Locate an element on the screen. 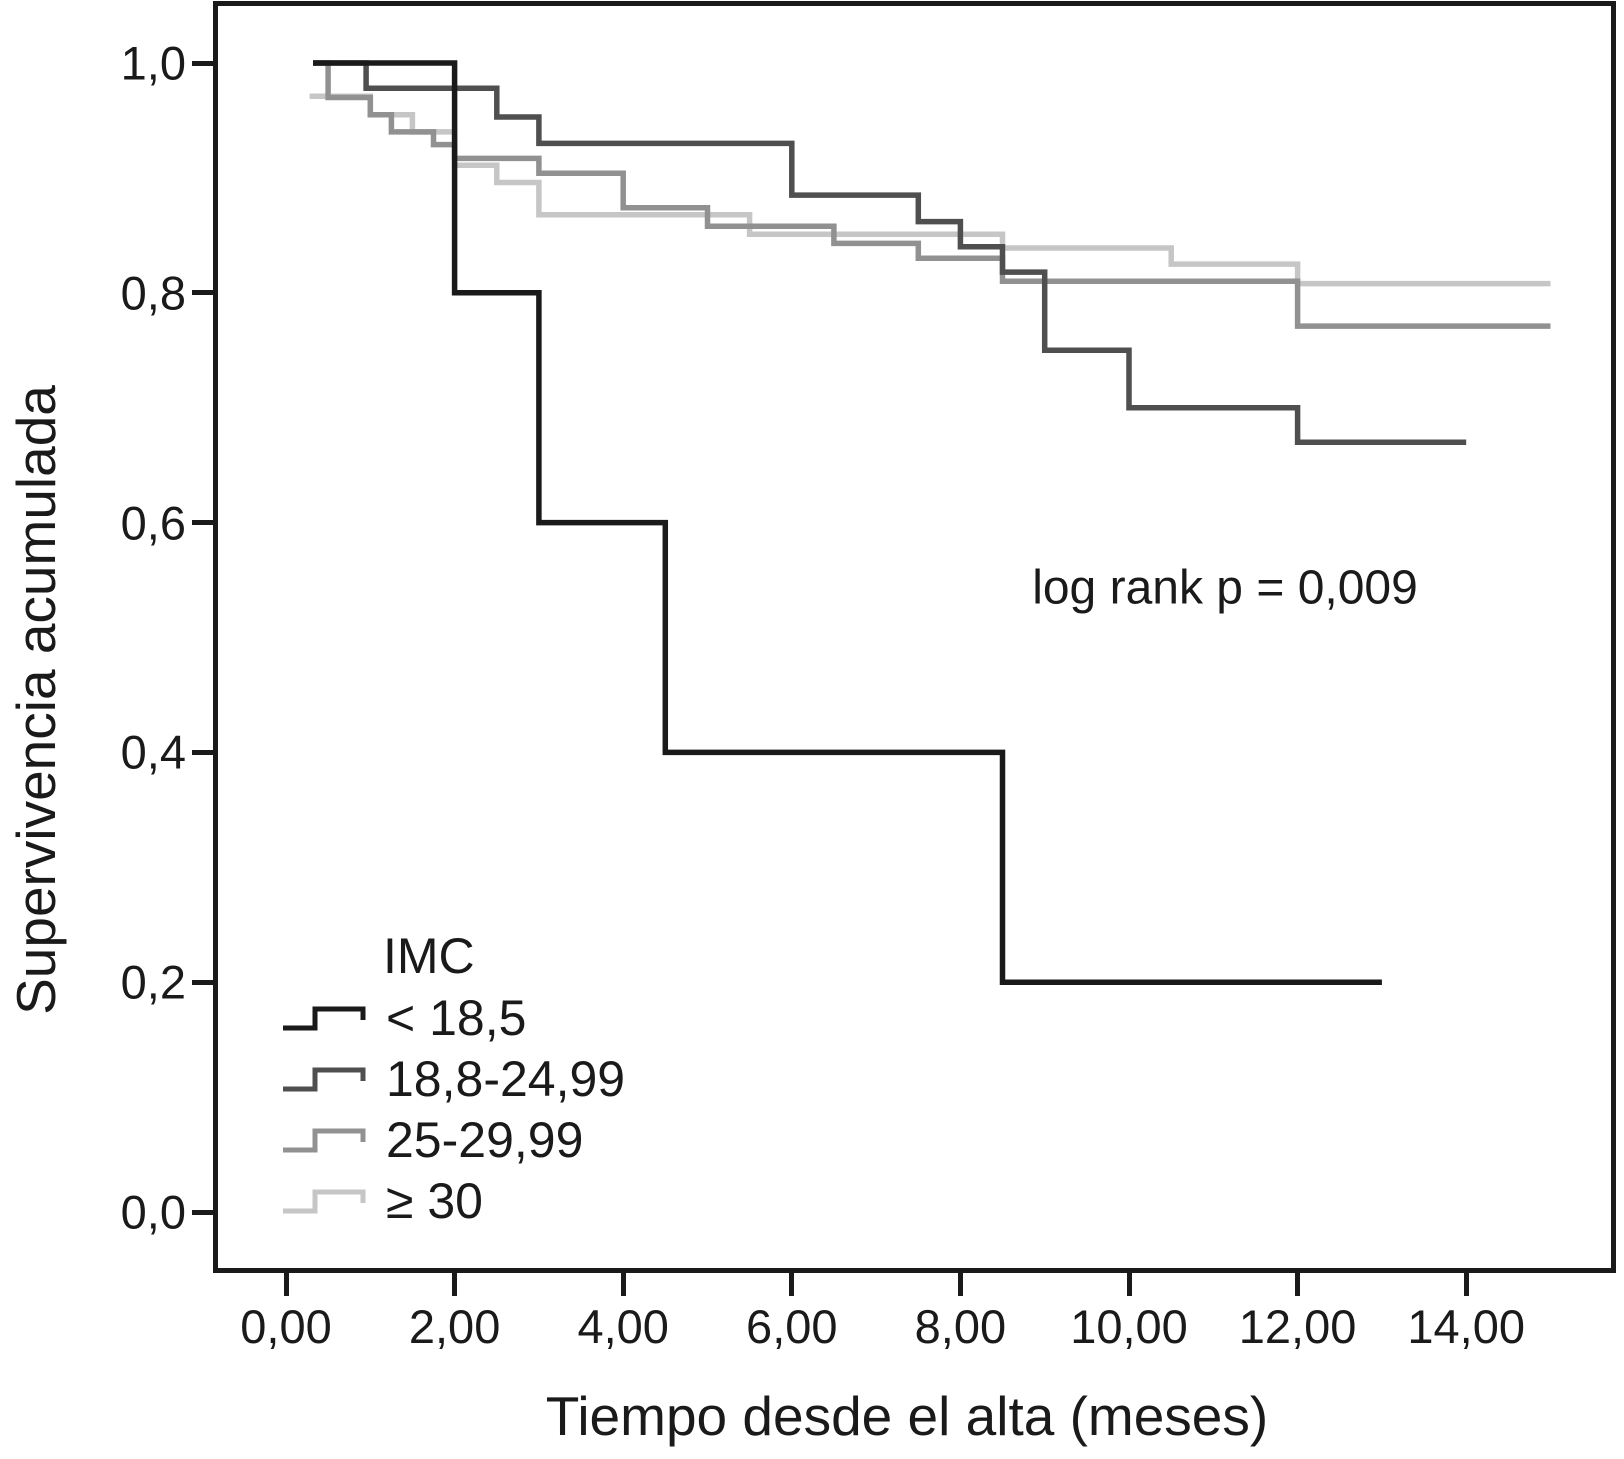 This screenshot has height=1459, width=1624. y-axis-title: Supervivencia acumulada is located at coordinates (36, 700).